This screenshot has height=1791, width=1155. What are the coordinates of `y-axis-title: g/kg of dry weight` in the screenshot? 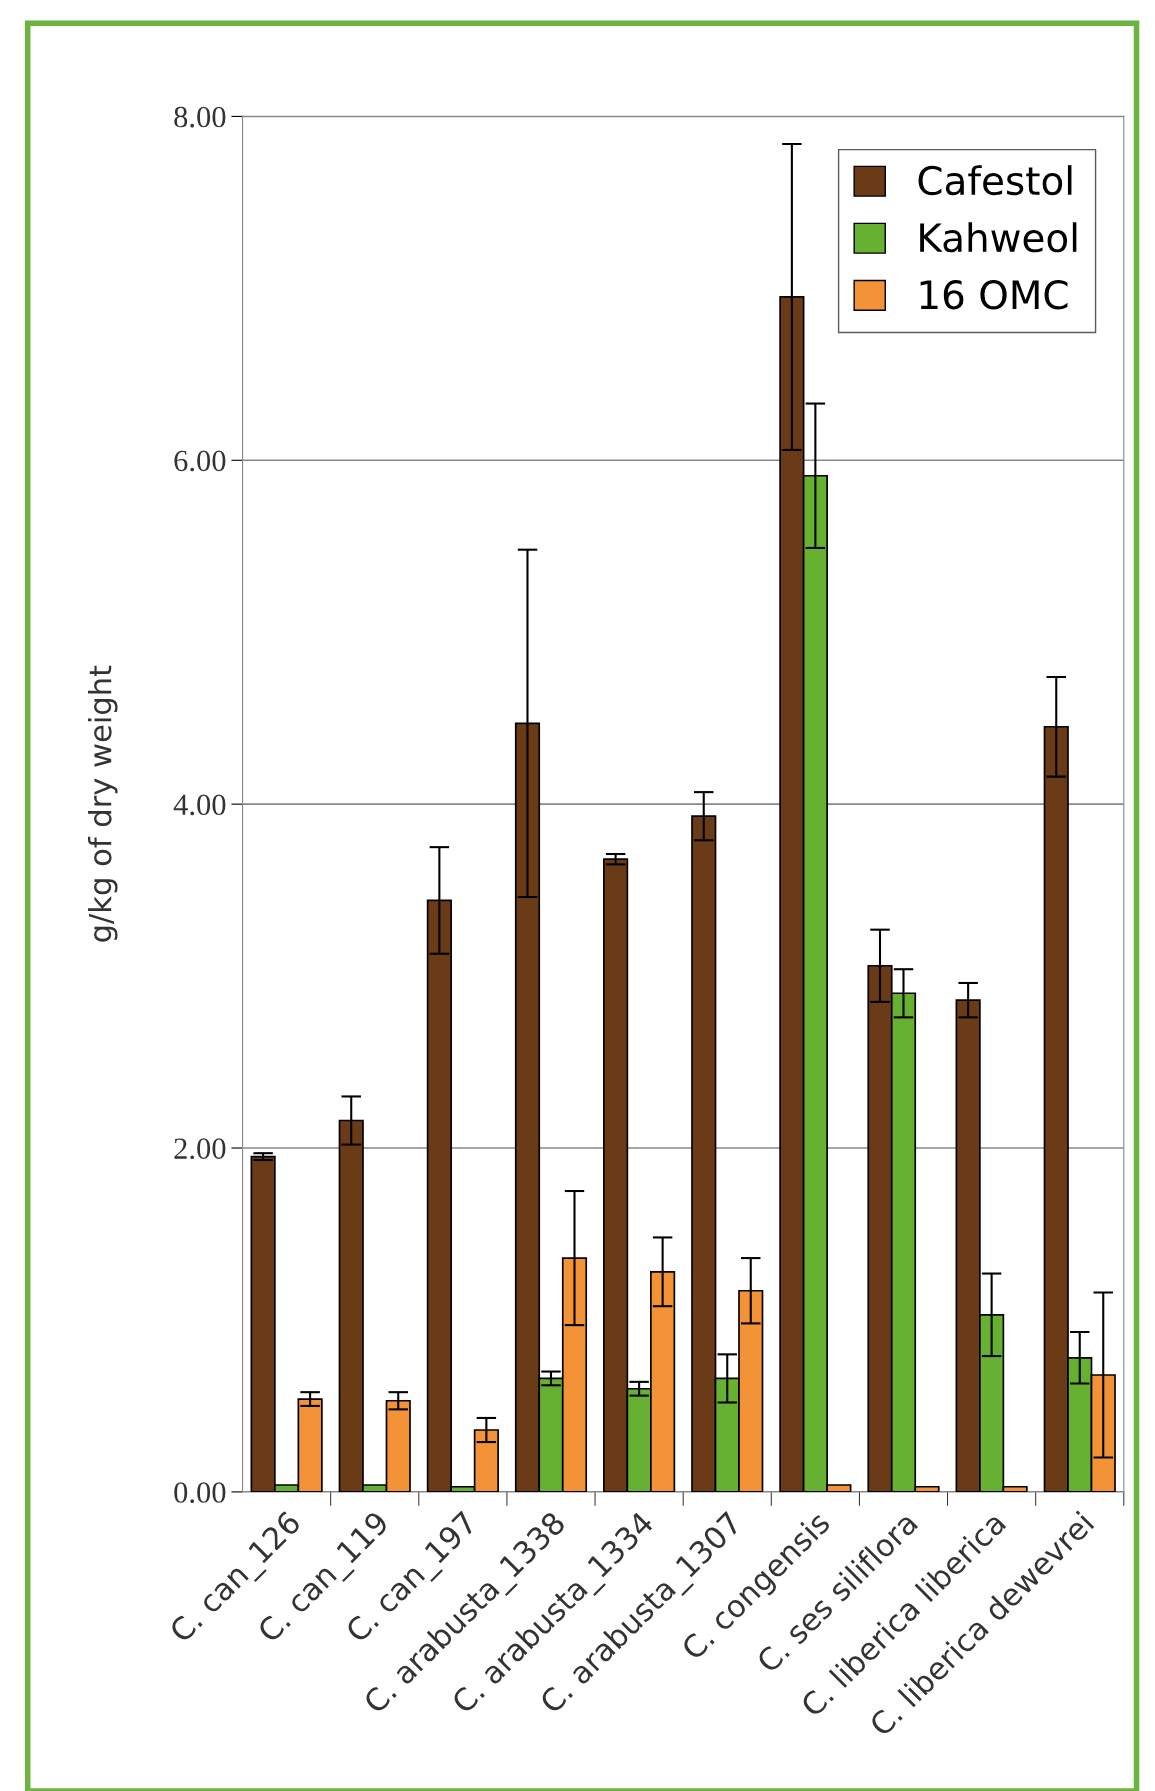 It's located at (102, 803).